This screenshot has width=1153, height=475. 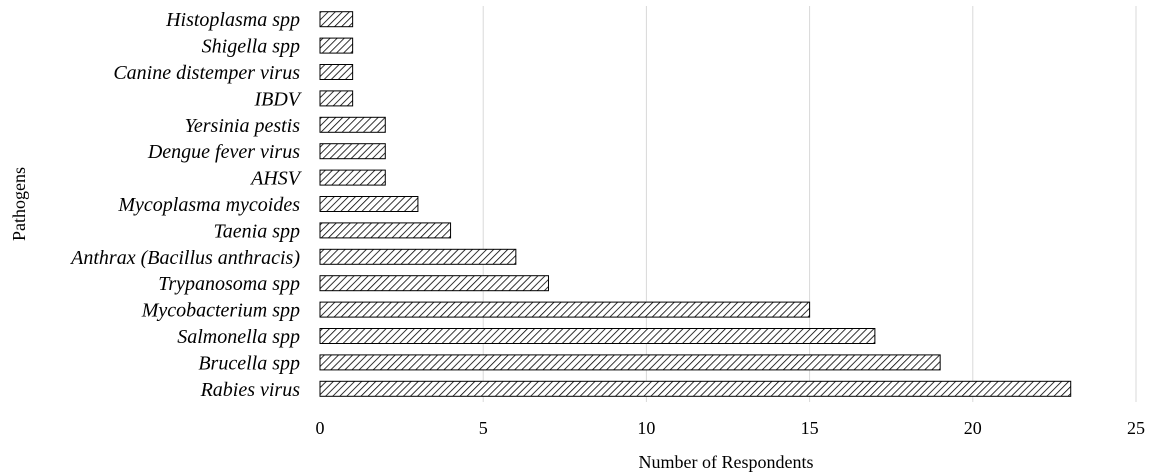 What do you see at coordinates (810, 428) in the screenshot?
I see `x-tick-label: 15` at bounding box center [810, 428].